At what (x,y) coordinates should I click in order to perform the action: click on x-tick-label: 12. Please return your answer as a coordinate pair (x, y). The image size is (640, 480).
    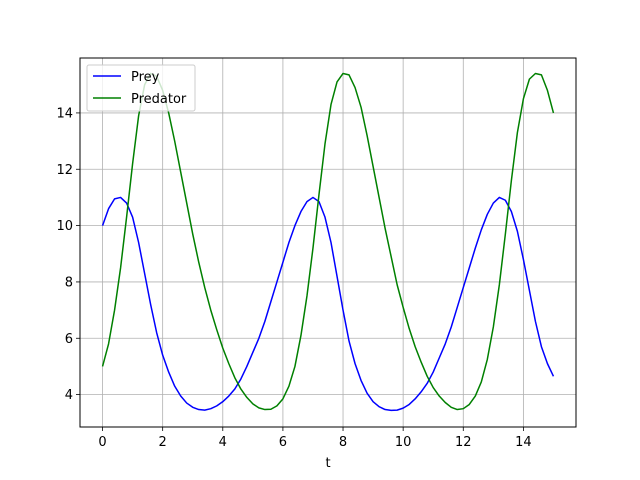
    Looking at the image, I should click on (463, 442).